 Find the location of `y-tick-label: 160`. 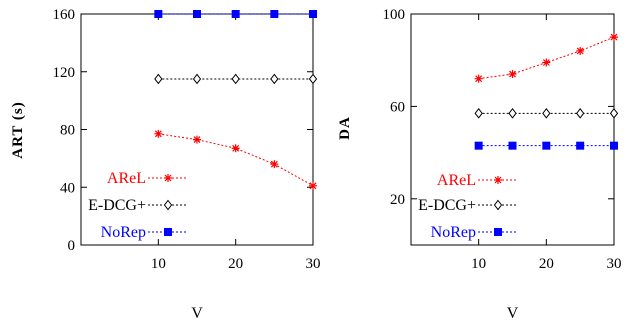

y-tick-label: 160 is located at coordinates (64, 15).